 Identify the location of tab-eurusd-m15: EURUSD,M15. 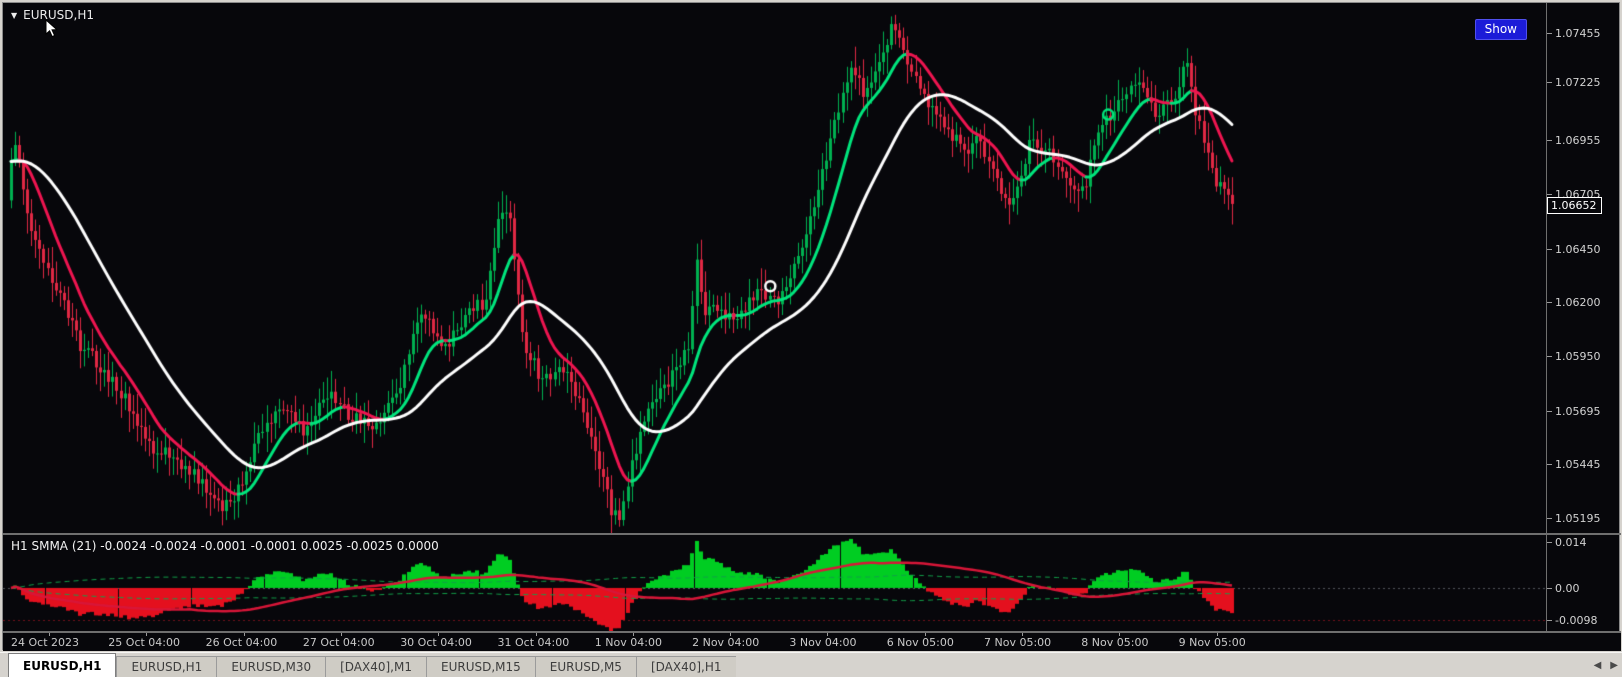
(480, 666).